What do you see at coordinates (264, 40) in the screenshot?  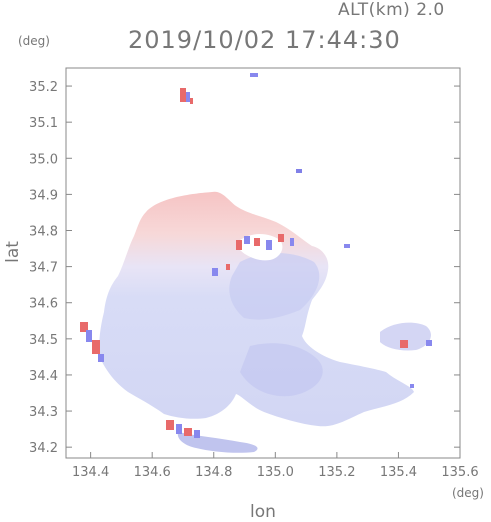 I see `timestamp-title: 2019/10/02 17:44:30` at bounding box center [264, 40].